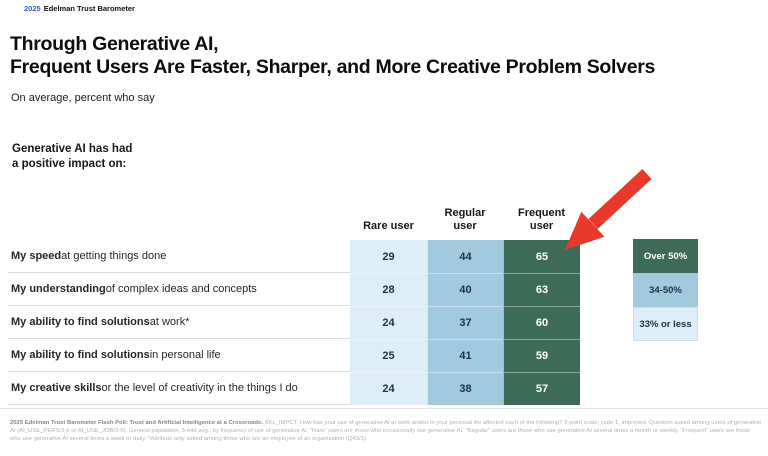  What do you see at coordinates (179, 256) in the screenshot?
I see `row-label: My speed at getting things done` at bounding box center [179, 256].